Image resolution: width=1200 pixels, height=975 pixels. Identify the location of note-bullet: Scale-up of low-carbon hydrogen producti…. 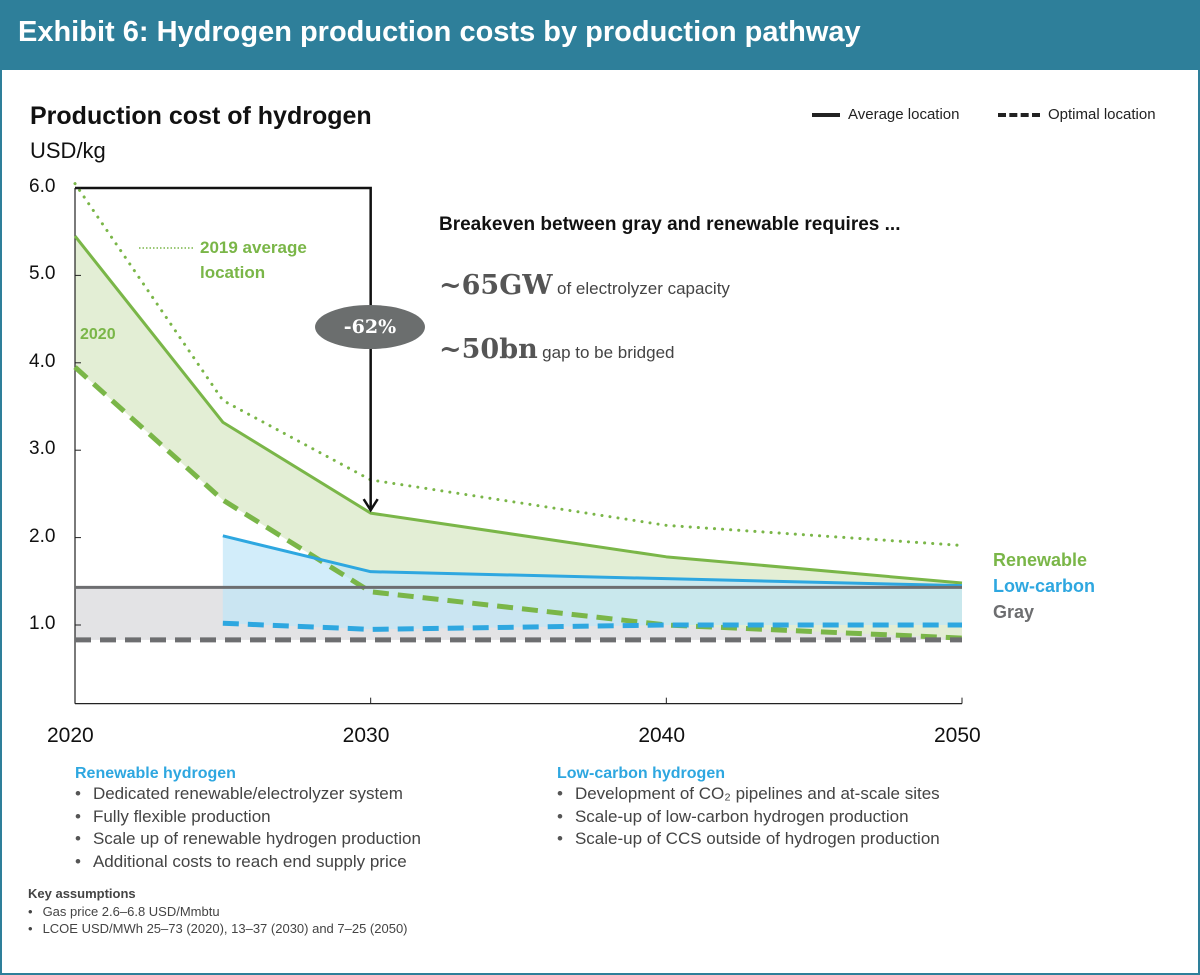
(748, 817).